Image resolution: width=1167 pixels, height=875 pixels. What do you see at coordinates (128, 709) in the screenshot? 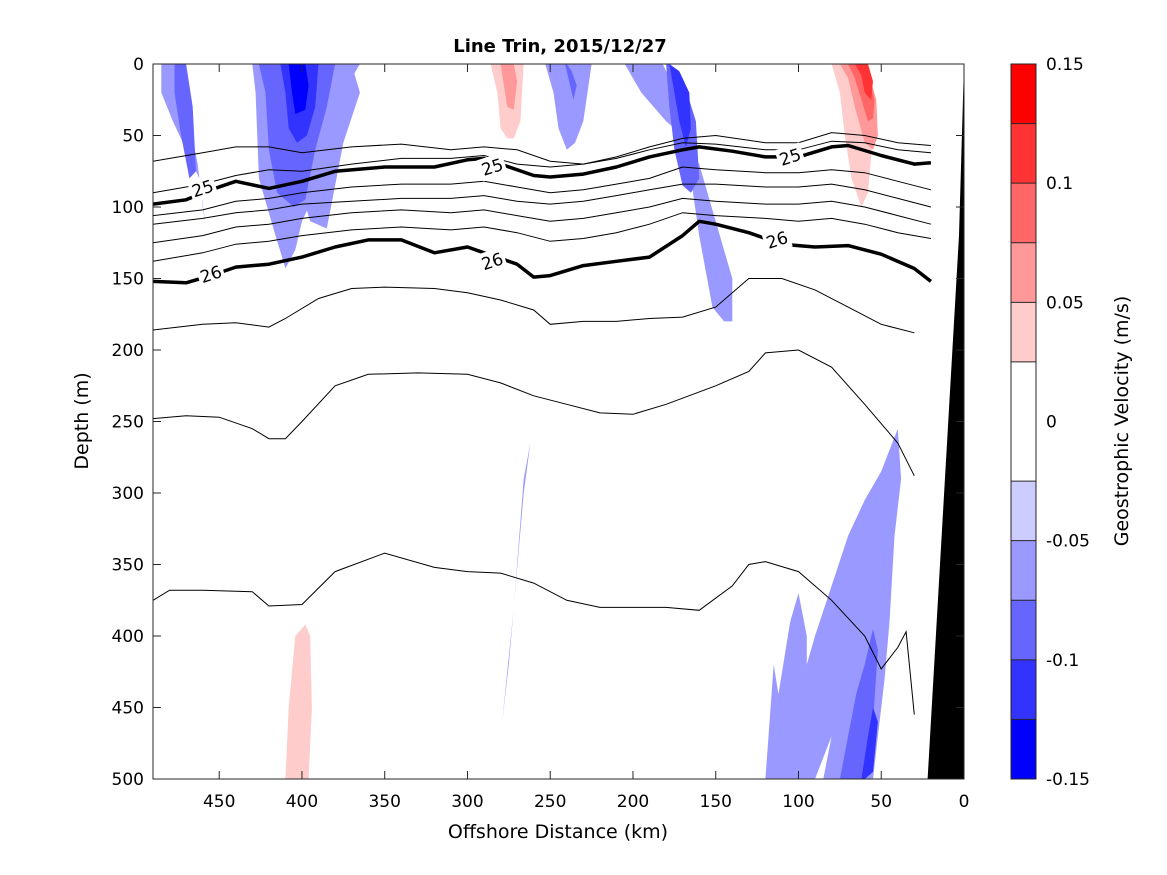
I see `y-tick-label: 450` at bounding box center [128, 709].